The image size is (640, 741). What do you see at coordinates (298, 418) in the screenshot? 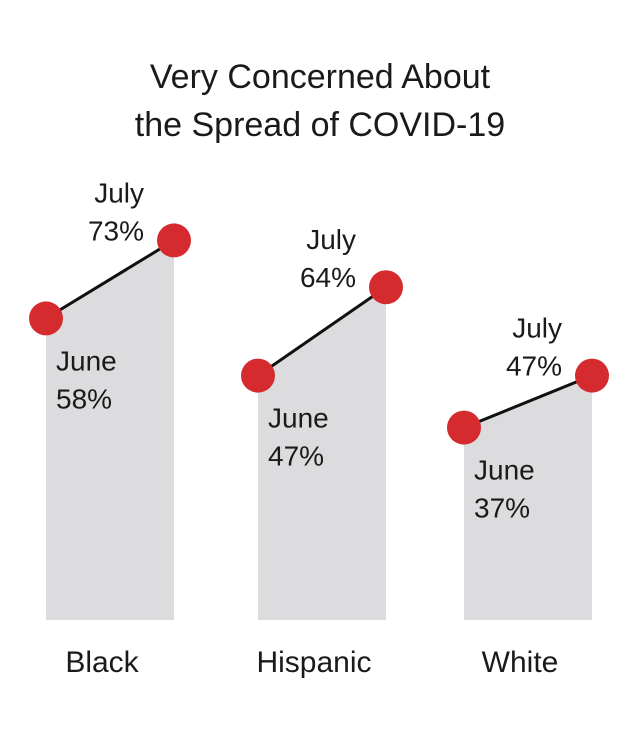
I see `label-june-name-hispanic: June` at bounding box center [298, 418].